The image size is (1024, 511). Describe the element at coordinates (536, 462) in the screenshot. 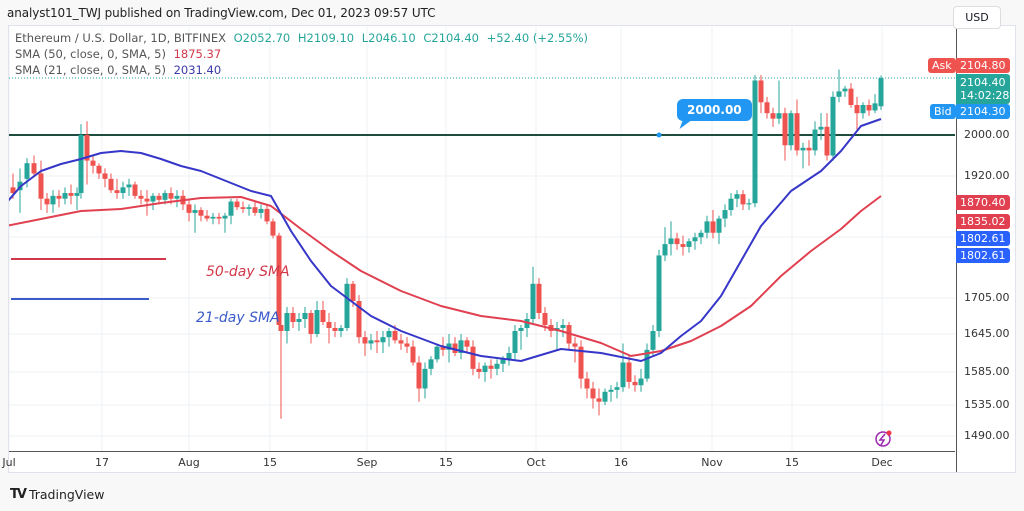

I see `x-tick: Oct` at that location.